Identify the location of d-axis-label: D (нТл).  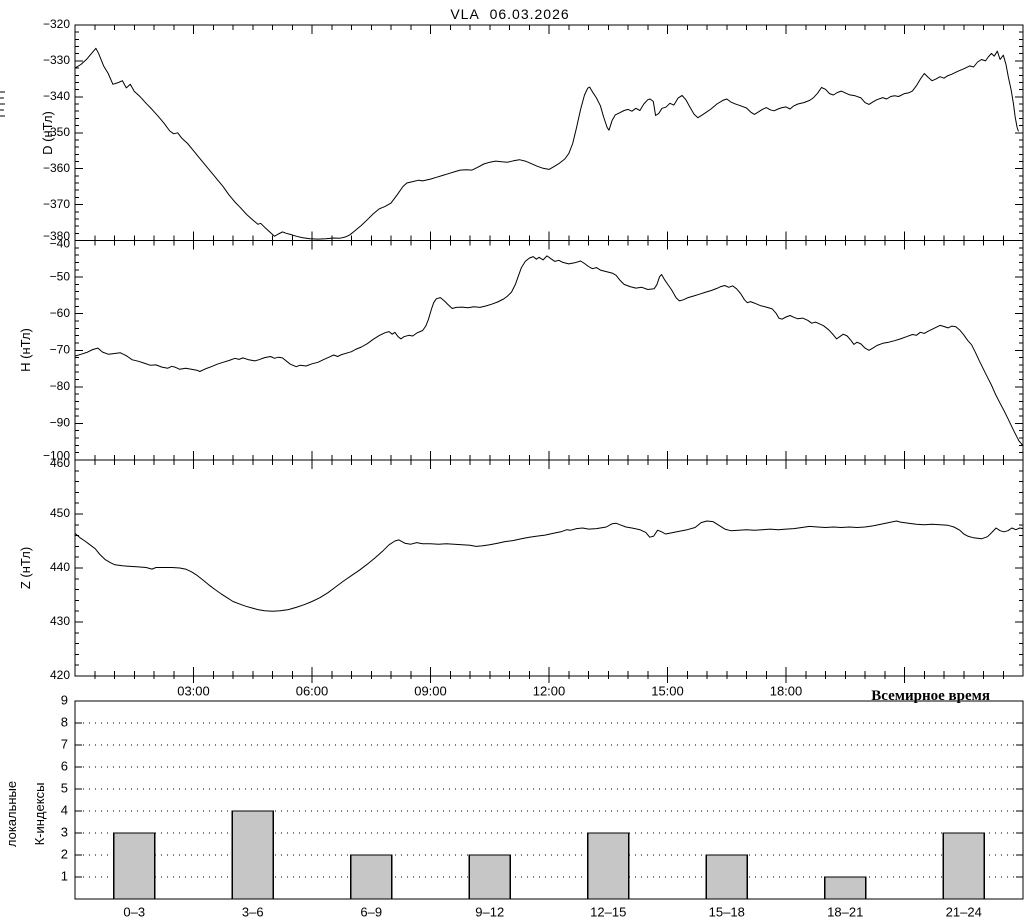
(47, 133).